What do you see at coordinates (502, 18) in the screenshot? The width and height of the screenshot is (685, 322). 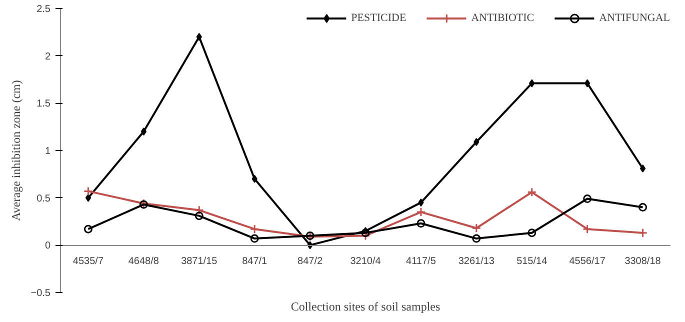 I see `legend-label: ANTIBIOTIC` at bounding box center [502, 18].